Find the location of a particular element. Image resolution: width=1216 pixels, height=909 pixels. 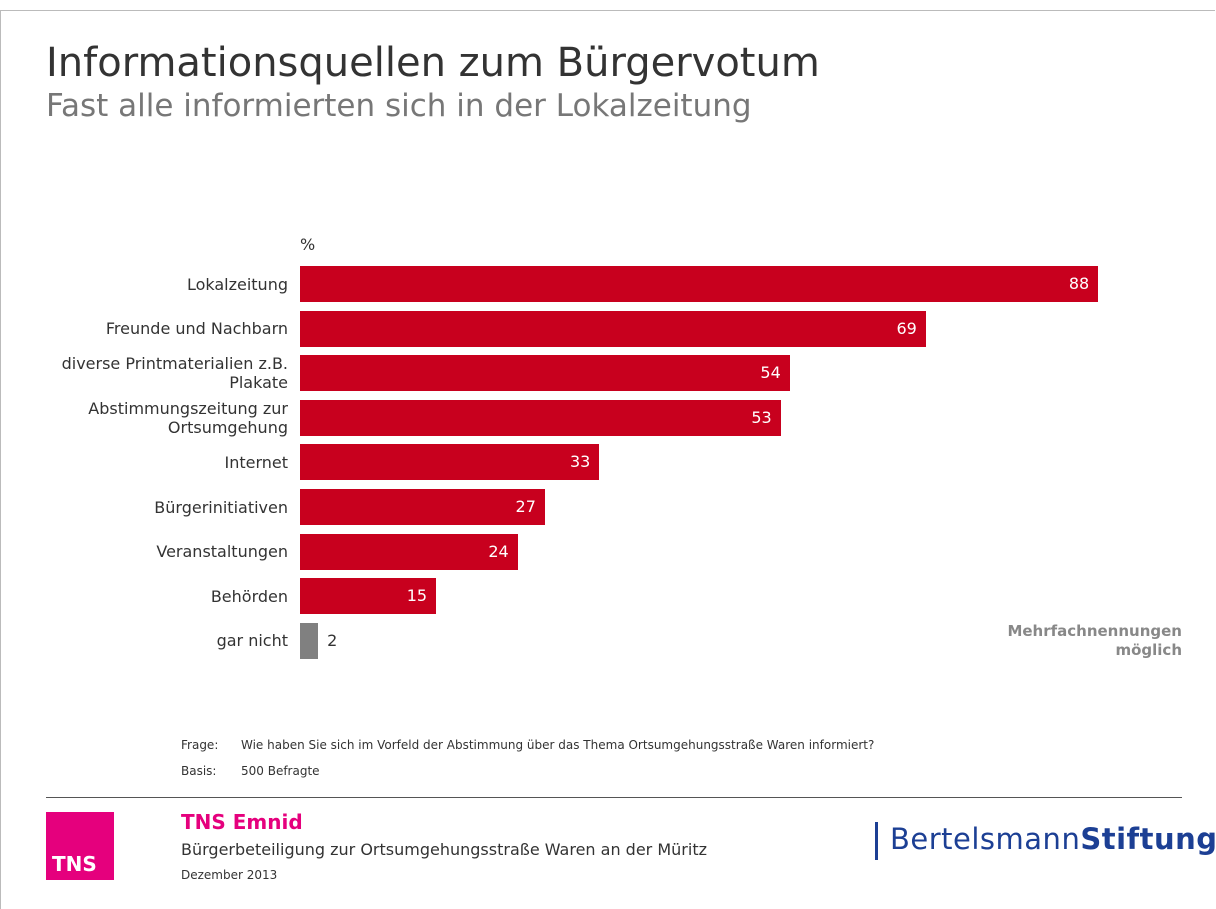

category-label: Freunde und Nachbarn is located at coordinates (196, 329).